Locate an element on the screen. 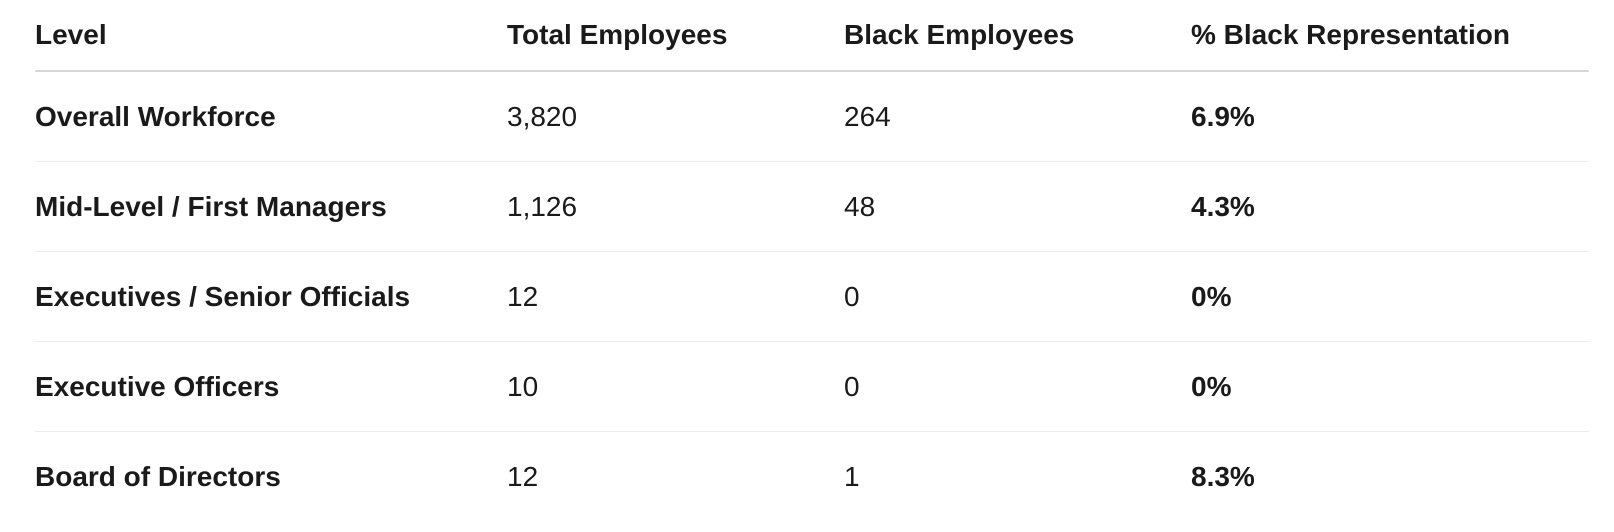 The width and height of the screenshot is (1614, 532). row-black-employees: 48 is located at coordinates (1017, 206).